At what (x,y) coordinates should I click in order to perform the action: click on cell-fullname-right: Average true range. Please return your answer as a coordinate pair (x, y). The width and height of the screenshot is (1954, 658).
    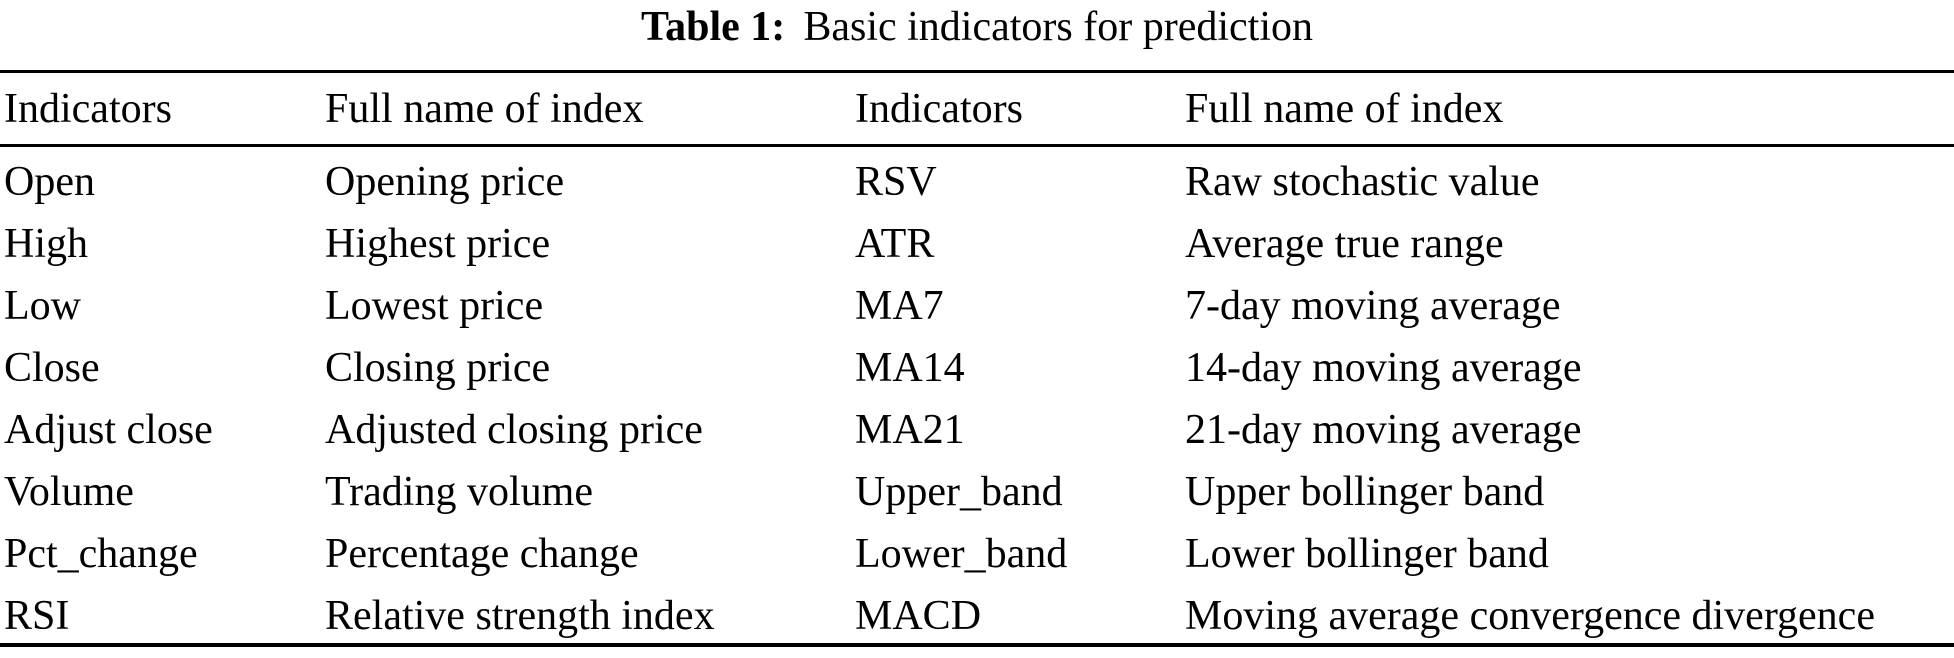
    Looking at the image, I should click on (1344, 244).